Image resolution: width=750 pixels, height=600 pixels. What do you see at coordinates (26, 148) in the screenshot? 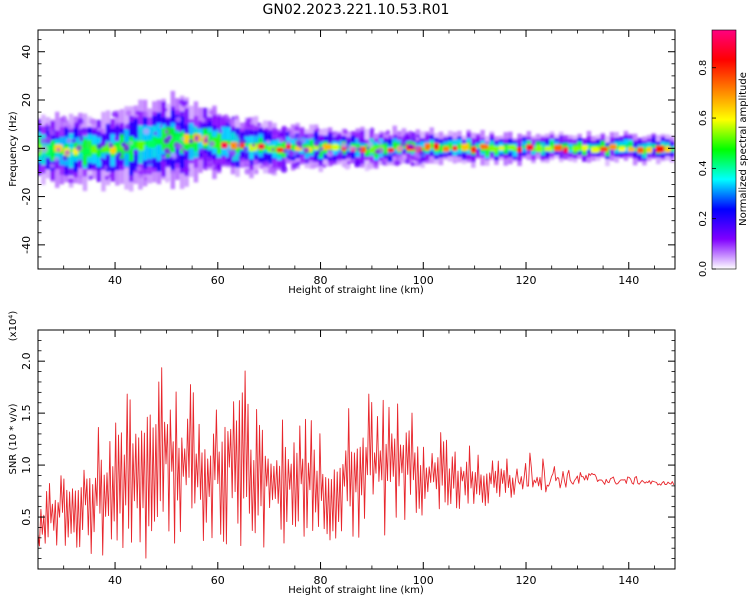
I see `y-tick-label: 0` at bounding box center [26, 148].